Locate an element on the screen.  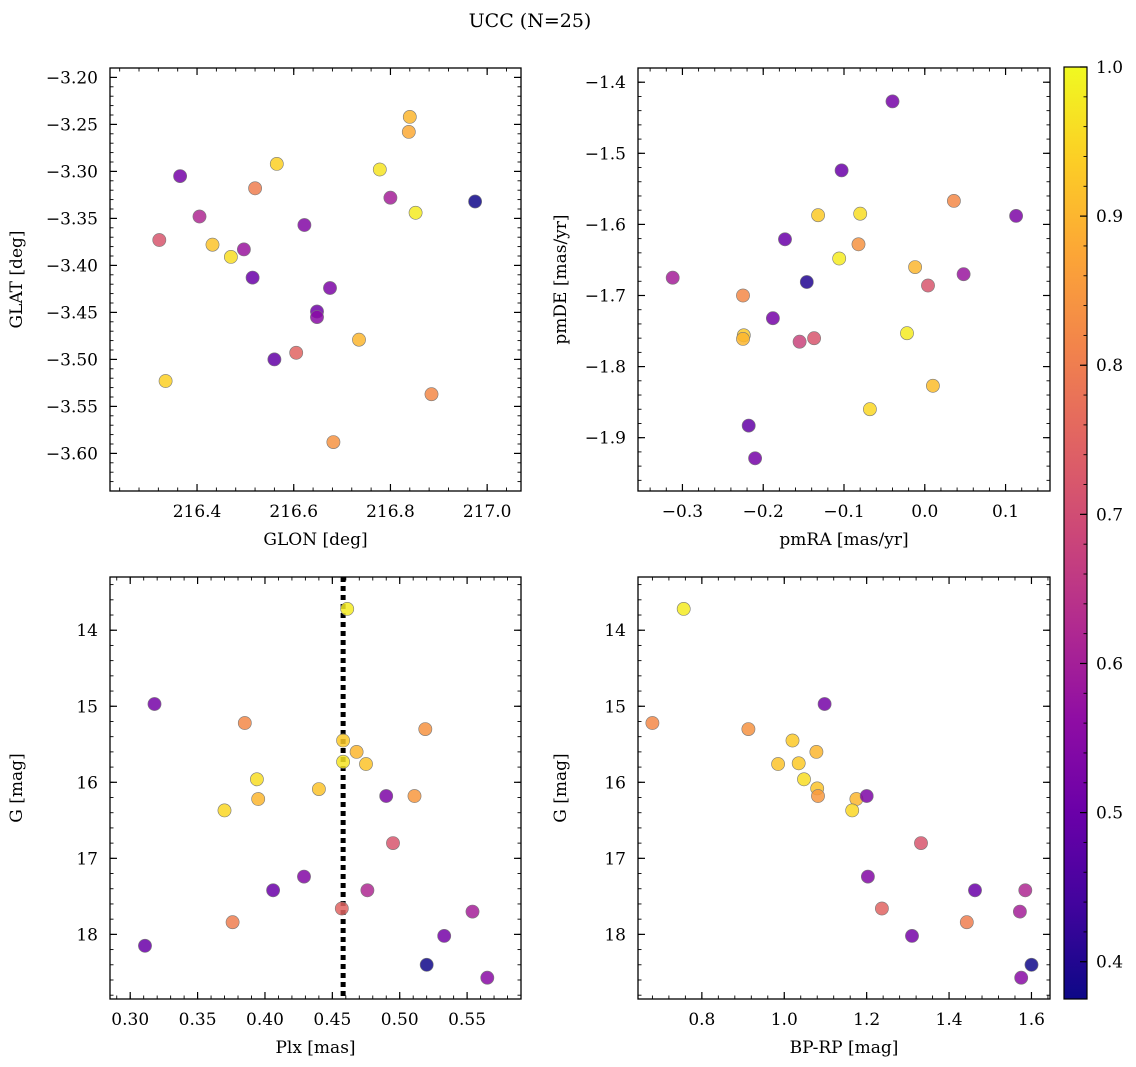
x-tick-label: −0.1 is located at coordinates (843, 512).